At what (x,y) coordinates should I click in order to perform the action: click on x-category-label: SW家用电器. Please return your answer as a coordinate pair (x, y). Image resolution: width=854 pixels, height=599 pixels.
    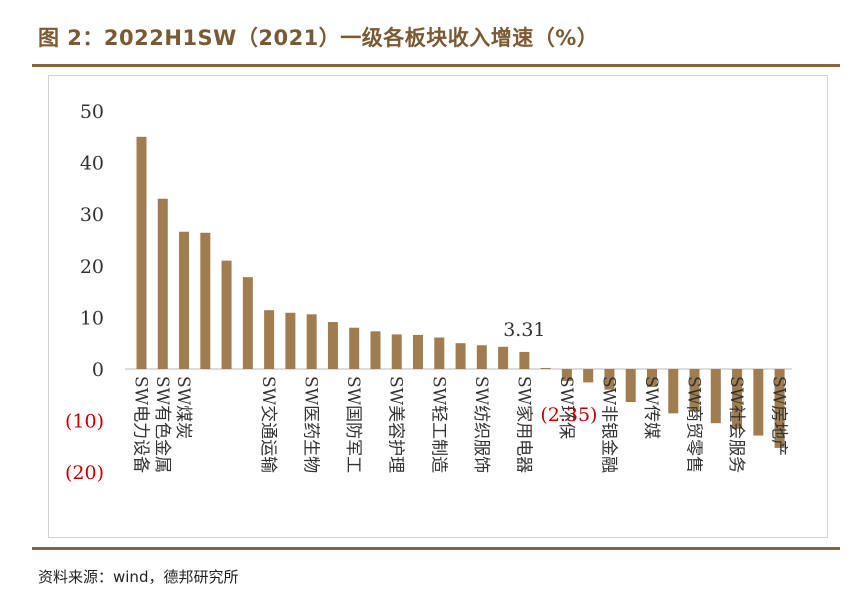
    Looking at the image, I should click on (523, 424).